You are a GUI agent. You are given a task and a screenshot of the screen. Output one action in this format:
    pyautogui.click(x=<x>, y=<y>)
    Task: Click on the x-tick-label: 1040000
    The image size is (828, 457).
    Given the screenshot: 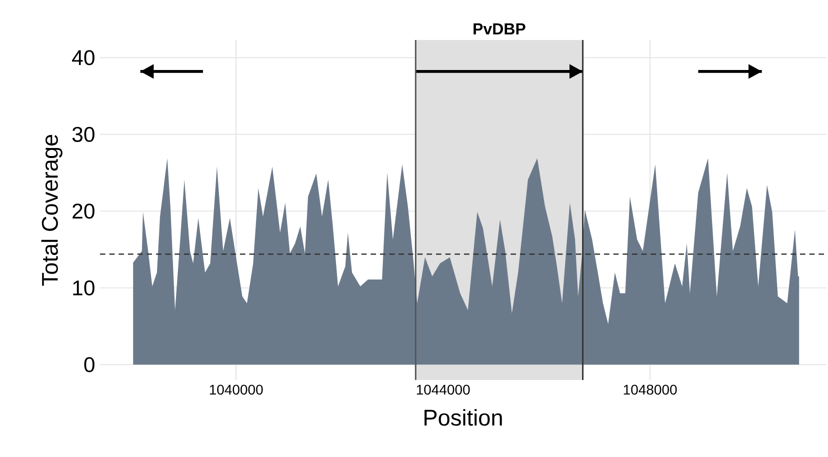 What is the action you would take?
    pyautogui.click(x=236, y=389)
    